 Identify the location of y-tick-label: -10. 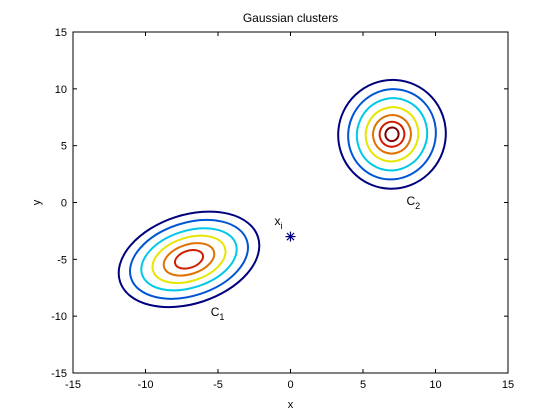
(59, 317).